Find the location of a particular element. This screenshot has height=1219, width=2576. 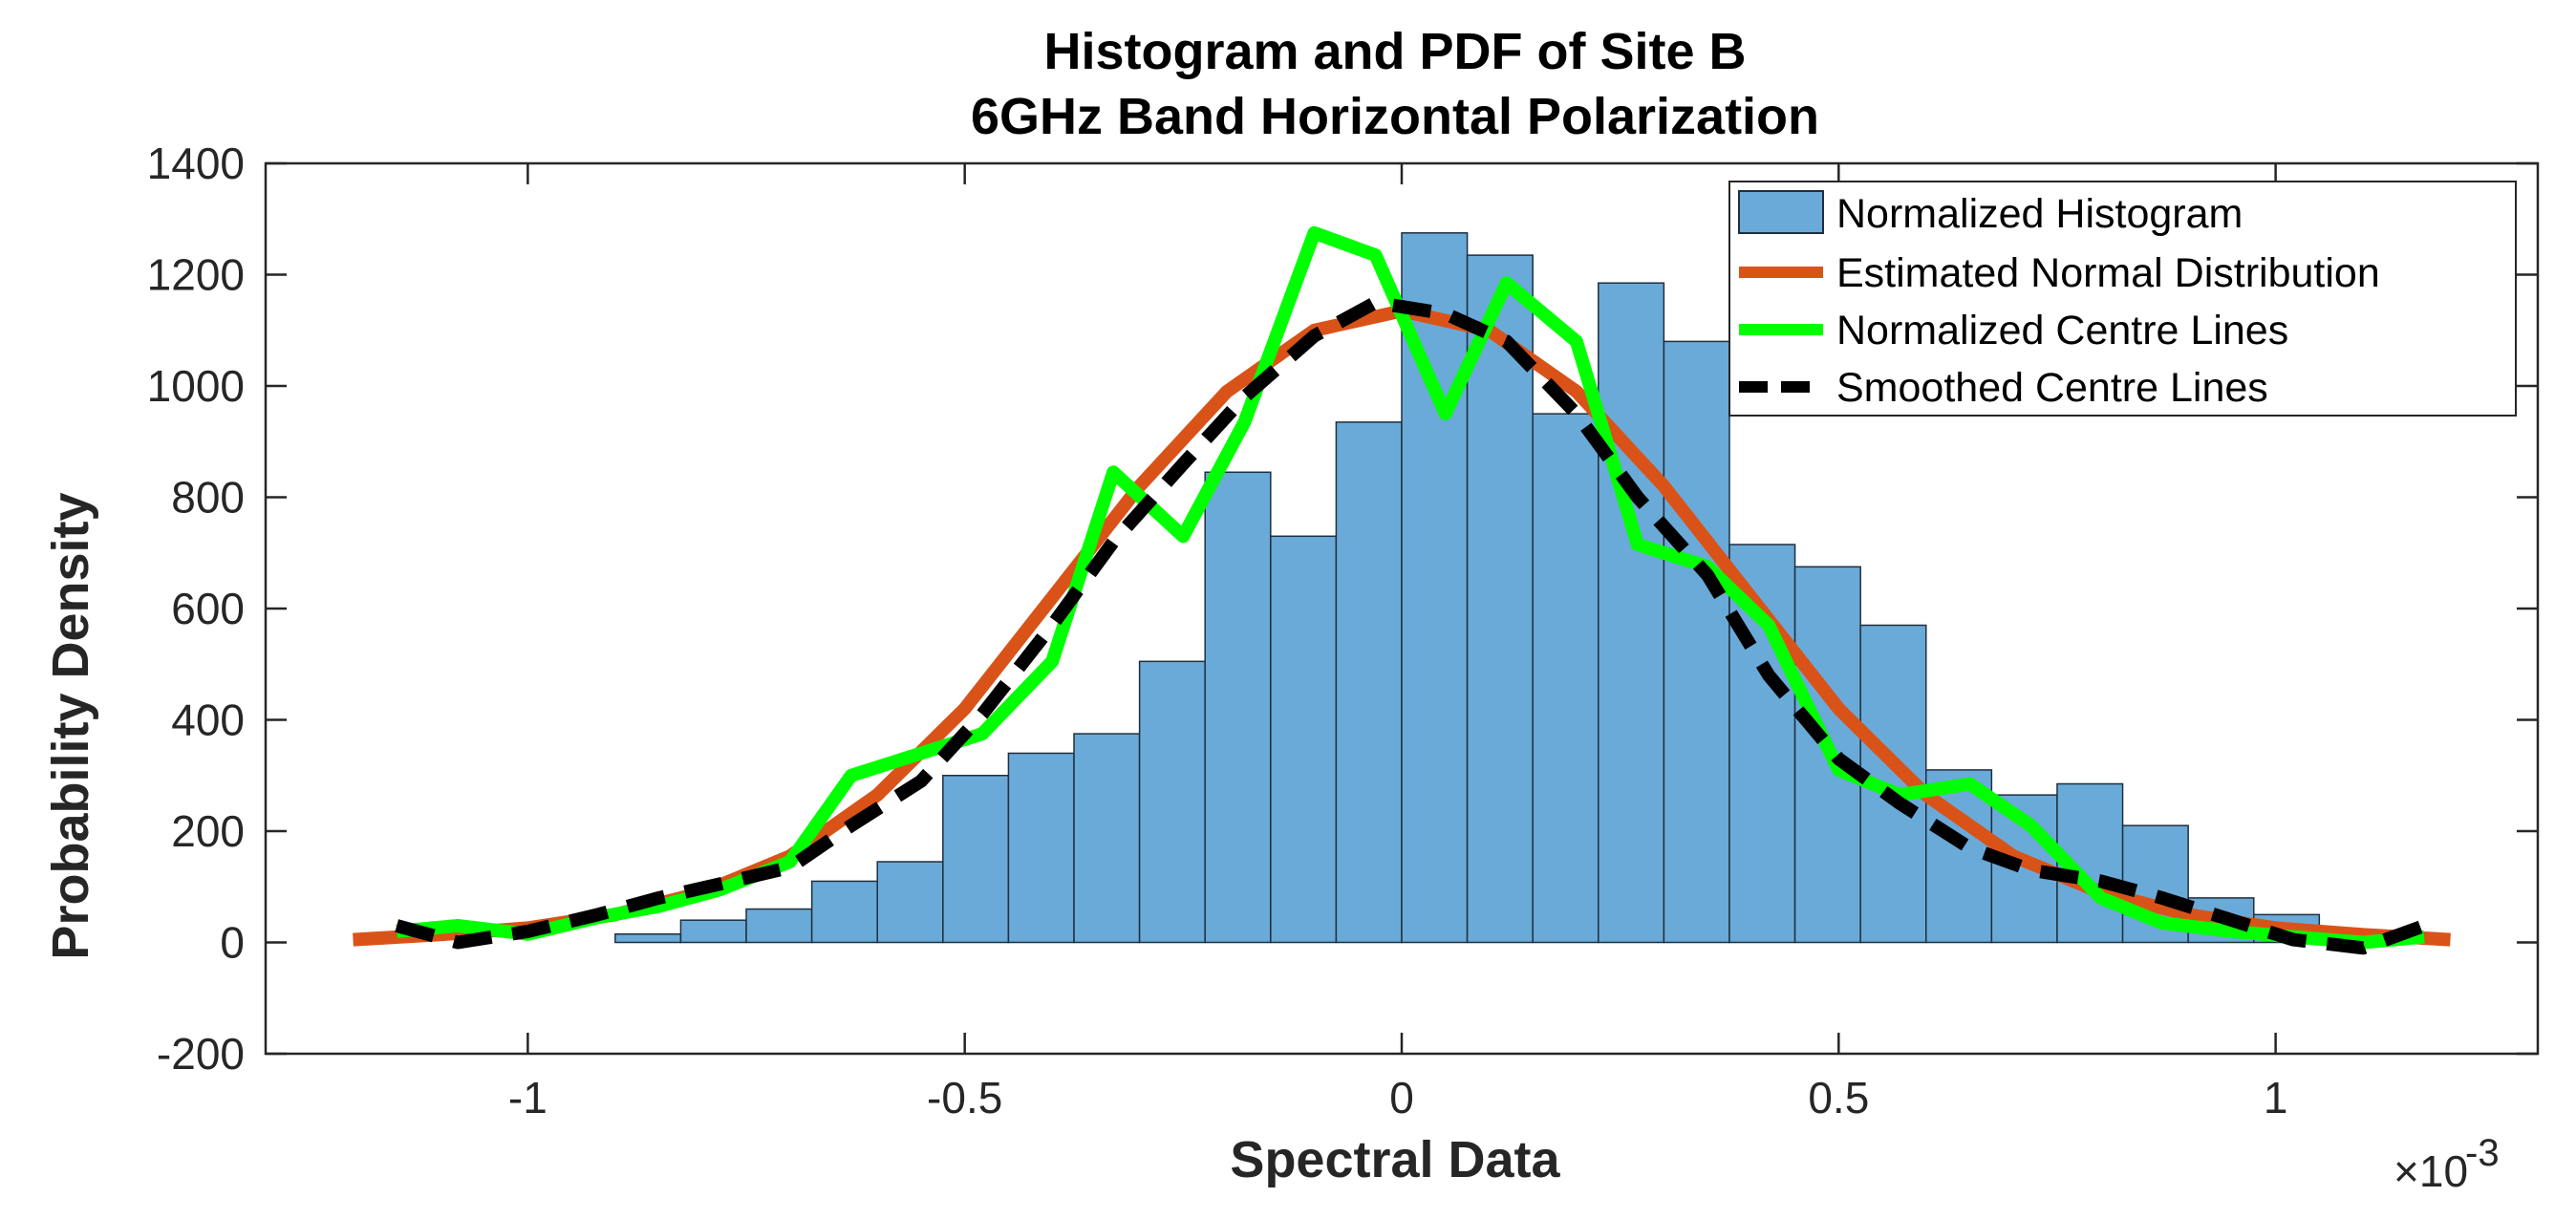

x-axis-label: Spectral Data is located at coordinates (1395, 1159).